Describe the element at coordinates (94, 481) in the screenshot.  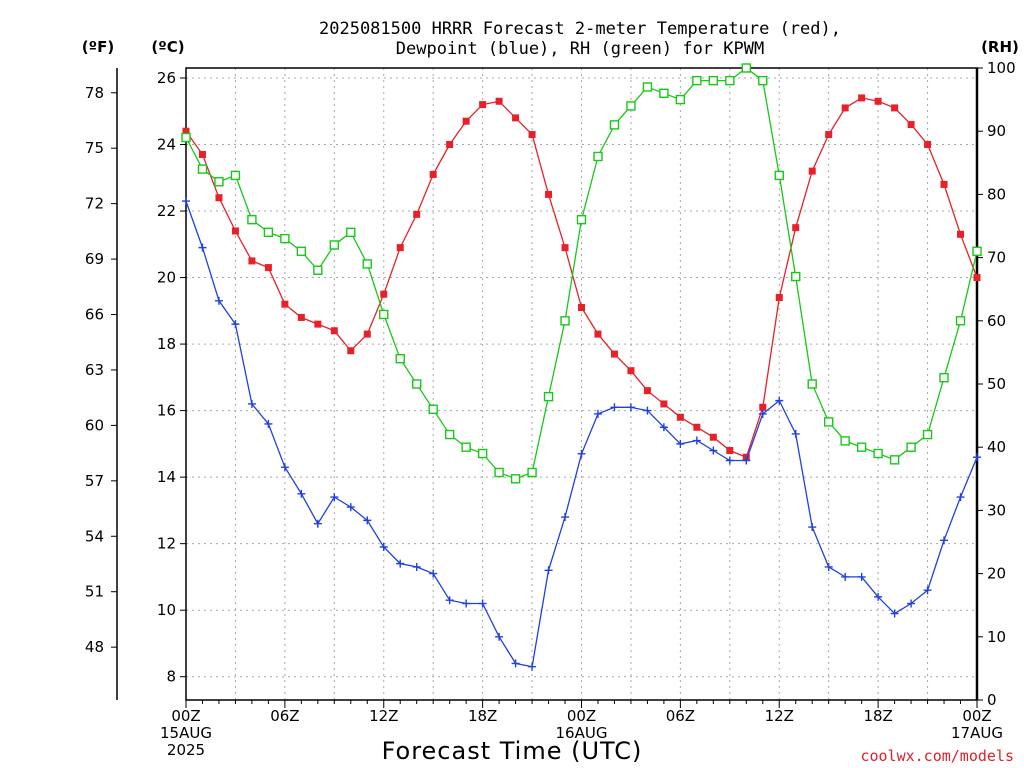
I see `fahrenheit-tick-label: 57` at that location.